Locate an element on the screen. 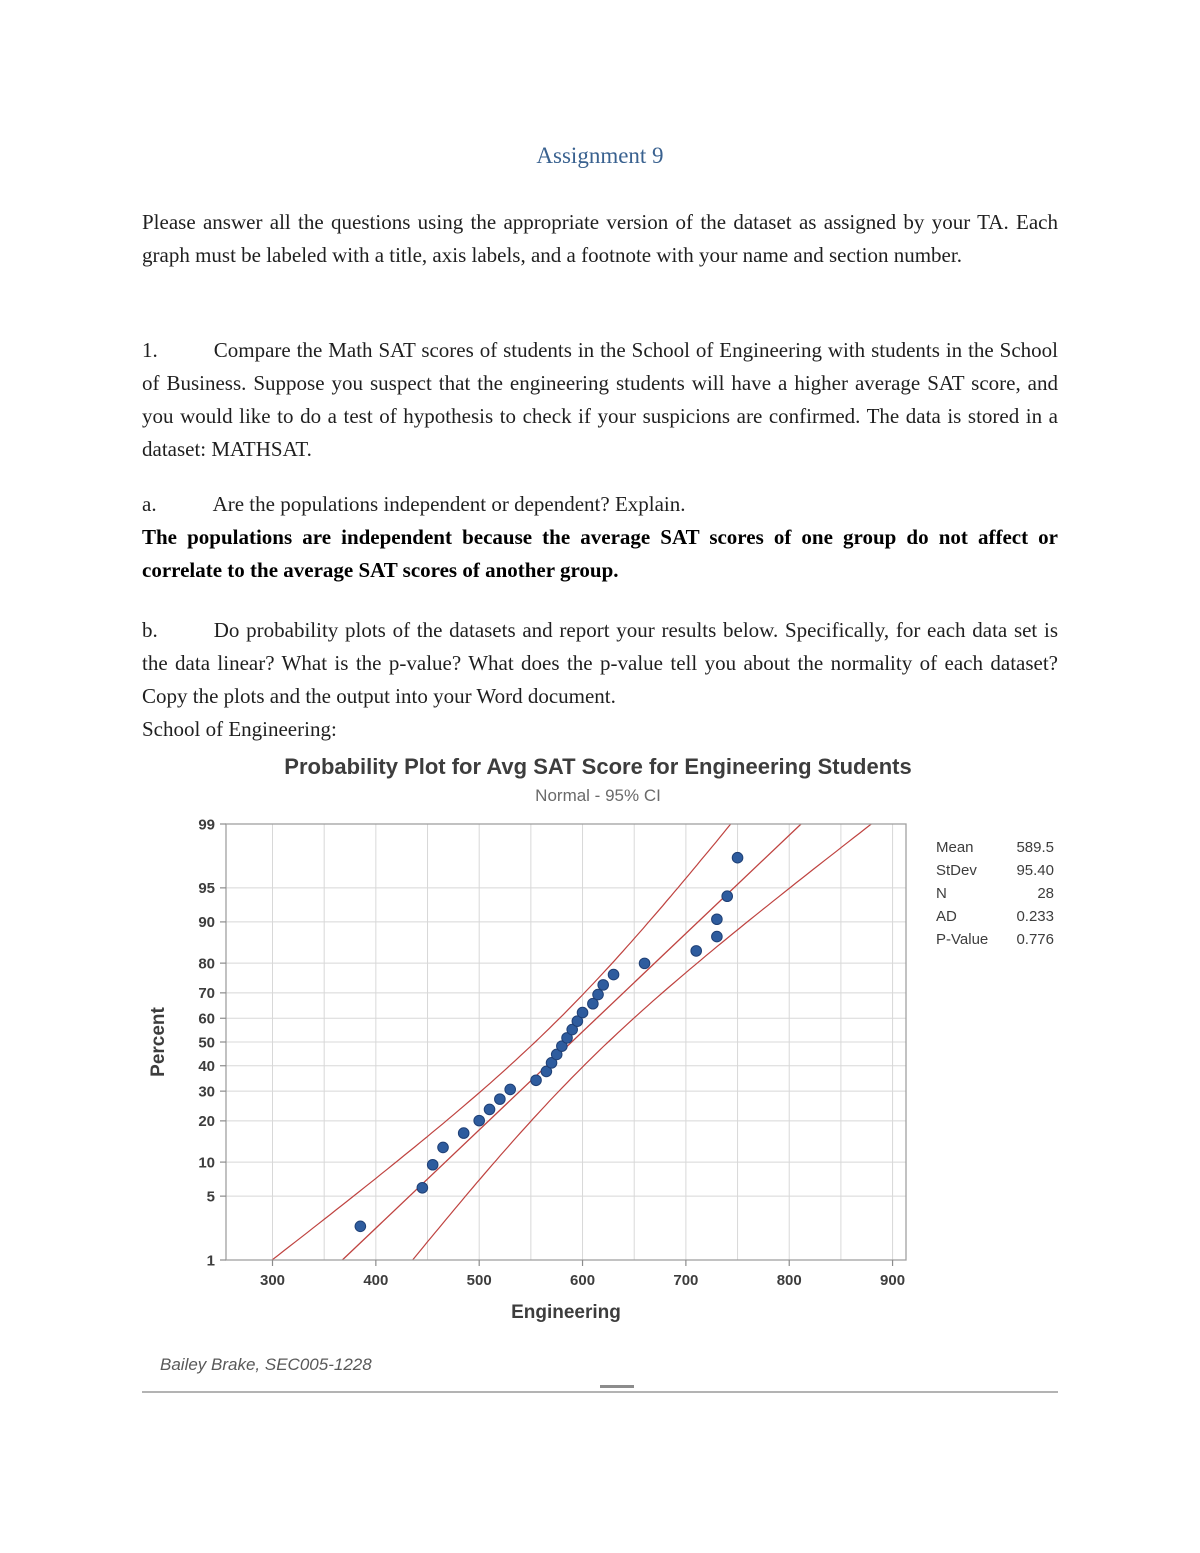 This screenshot has height=1553, width=1200. y-tick-label: 30 is located at coordinates (206, 1091).